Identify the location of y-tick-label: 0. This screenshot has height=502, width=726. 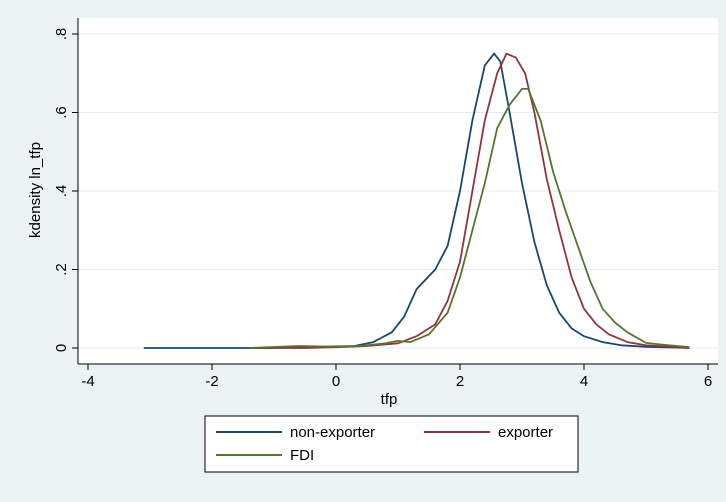
(61, 348).